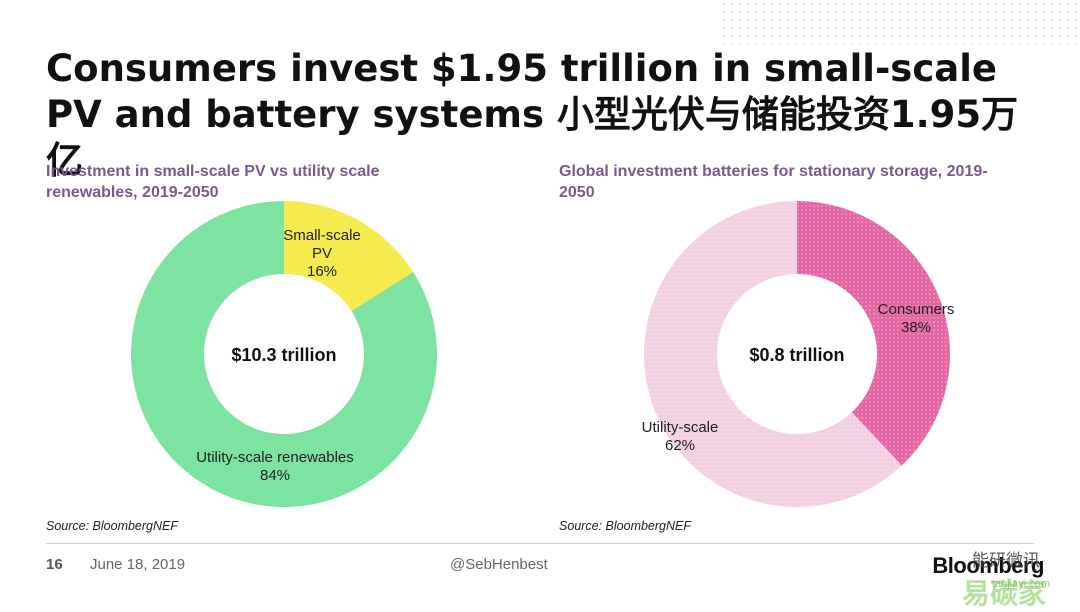 The height and width of the screenshot is (612, 1080). What do you see at coordinates (796, 355) in the screenshot?
I see `chart-2-center-label: $0.8 trillion` at bounding box center [796, 355].